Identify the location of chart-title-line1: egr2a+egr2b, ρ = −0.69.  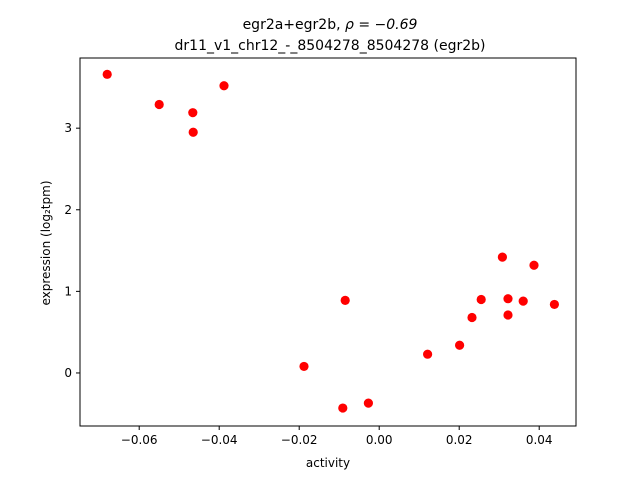
(330, 25).